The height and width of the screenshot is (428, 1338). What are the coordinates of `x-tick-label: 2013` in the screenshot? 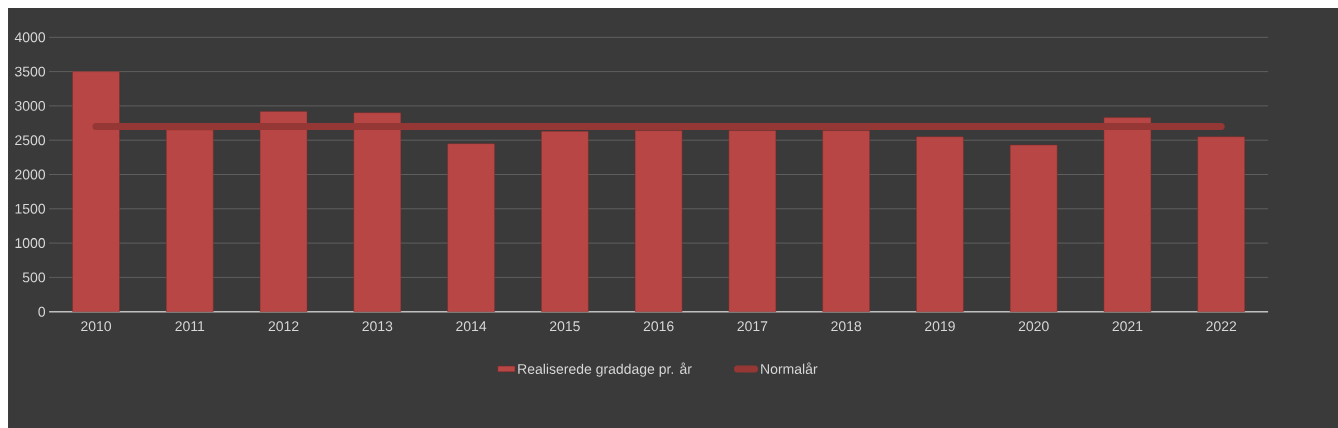 It's located at (377, 326).